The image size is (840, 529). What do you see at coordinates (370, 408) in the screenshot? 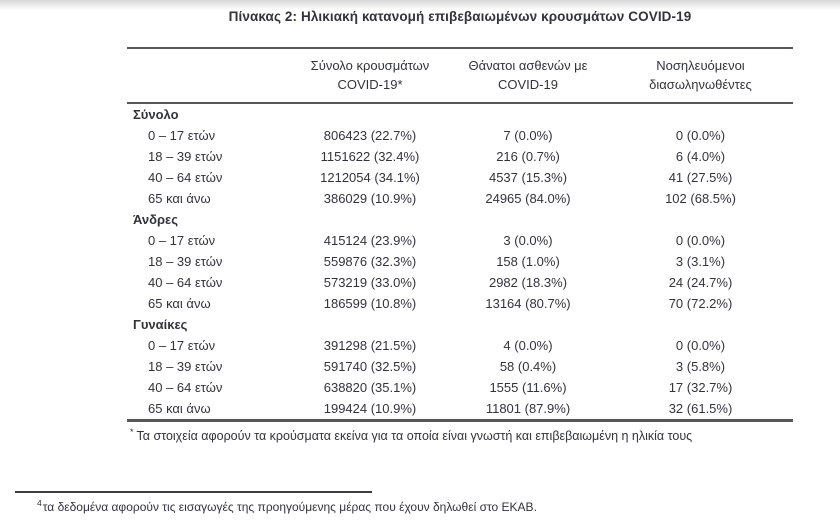
I see `cases-value: 199424 (10.9%)` at bounding box center [370, 408].